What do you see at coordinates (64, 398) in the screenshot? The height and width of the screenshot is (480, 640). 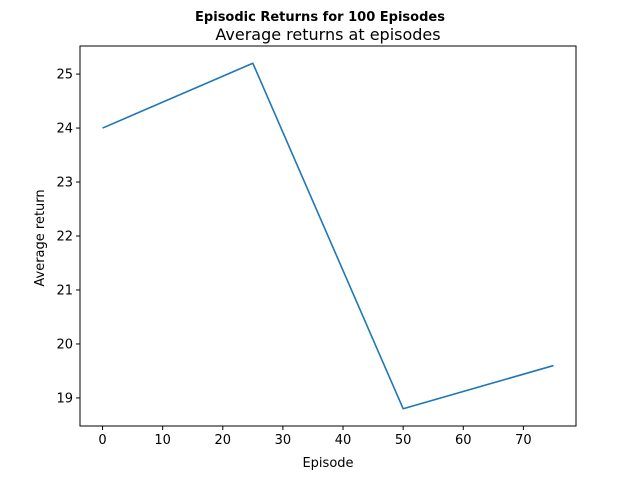 I see `y-tick-label: 19` at bounding box center [64, 398].